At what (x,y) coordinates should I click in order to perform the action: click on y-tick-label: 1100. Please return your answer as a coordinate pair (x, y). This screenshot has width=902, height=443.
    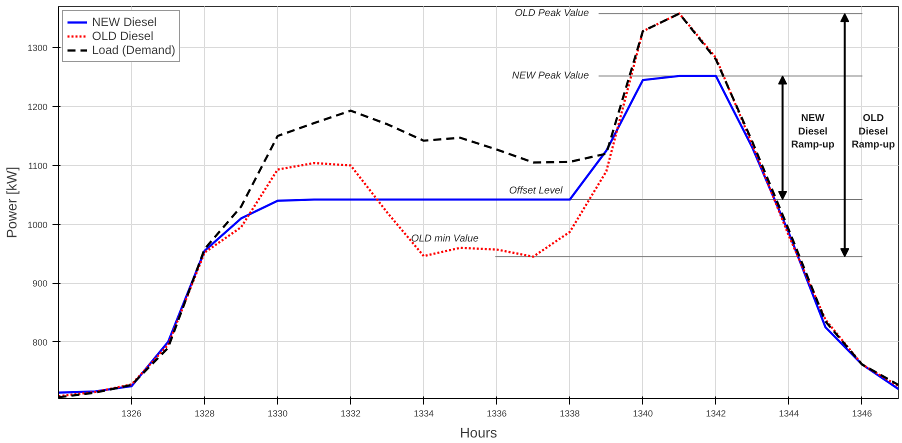
    Looking at the image, I should click on (38, 165).